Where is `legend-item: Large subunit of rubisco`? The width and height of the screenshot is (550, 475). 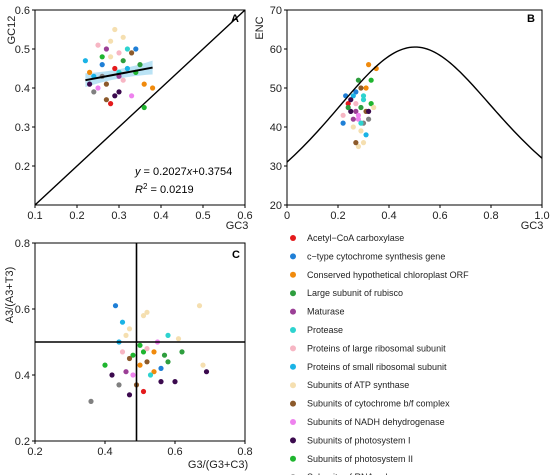 legend-item: Large subunit of rubisco is located at coordinates (346, 293).